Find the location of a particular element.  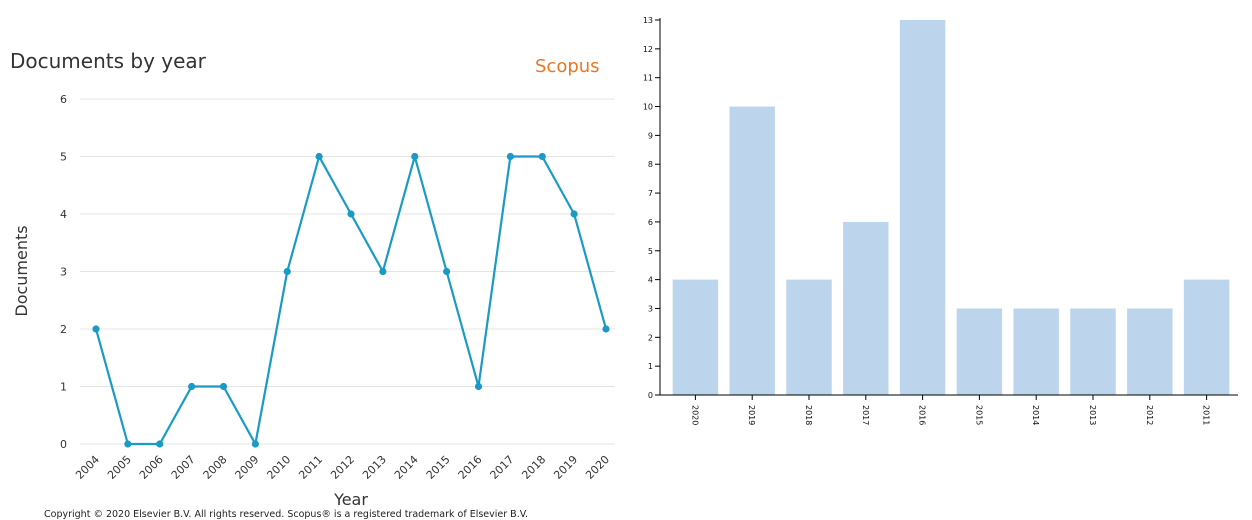

x-tick-label: 2006 is located at coordinates (151, 467).